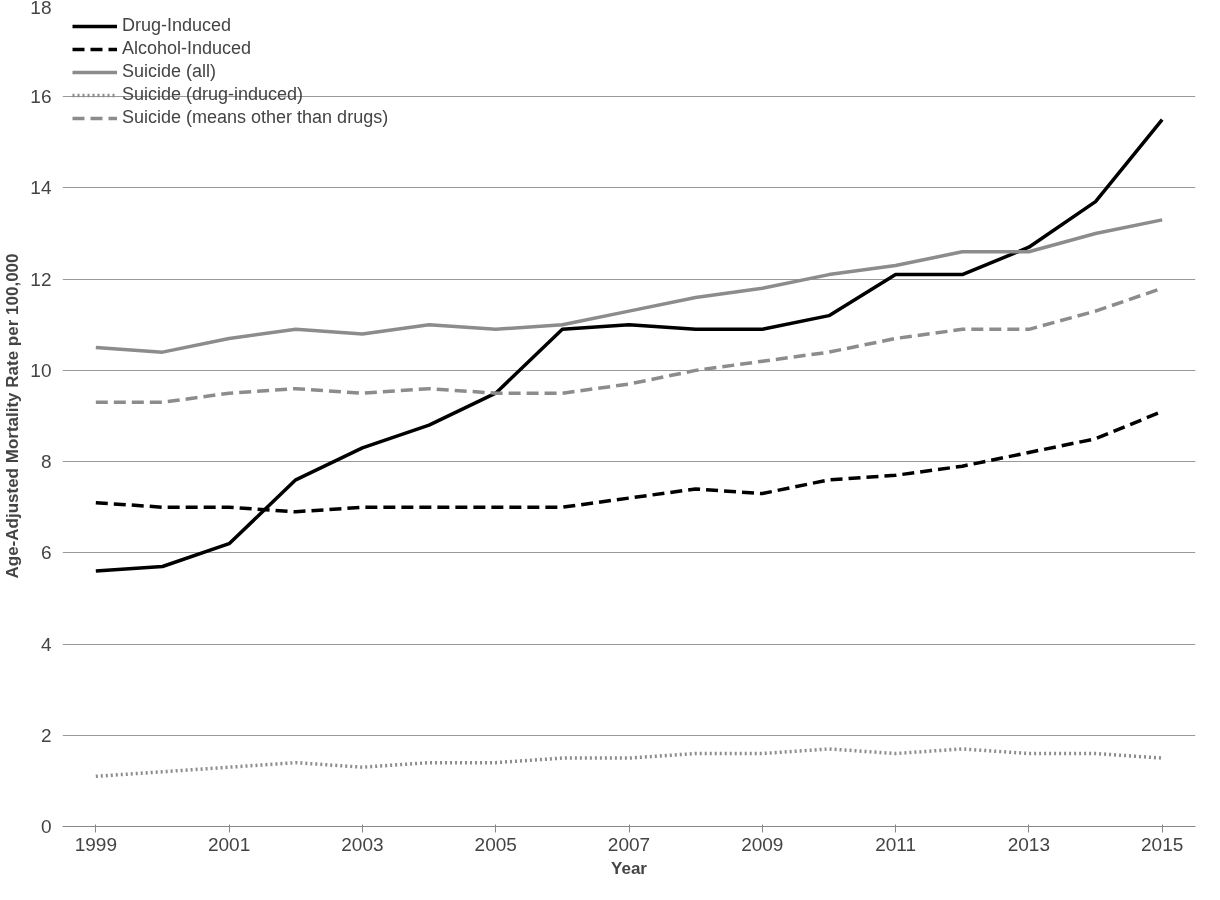 The image size is (1220, 900). Describe the element at coordinates (95, 844) in the screenshot. I see `x-tick-label: 1999` at that location.